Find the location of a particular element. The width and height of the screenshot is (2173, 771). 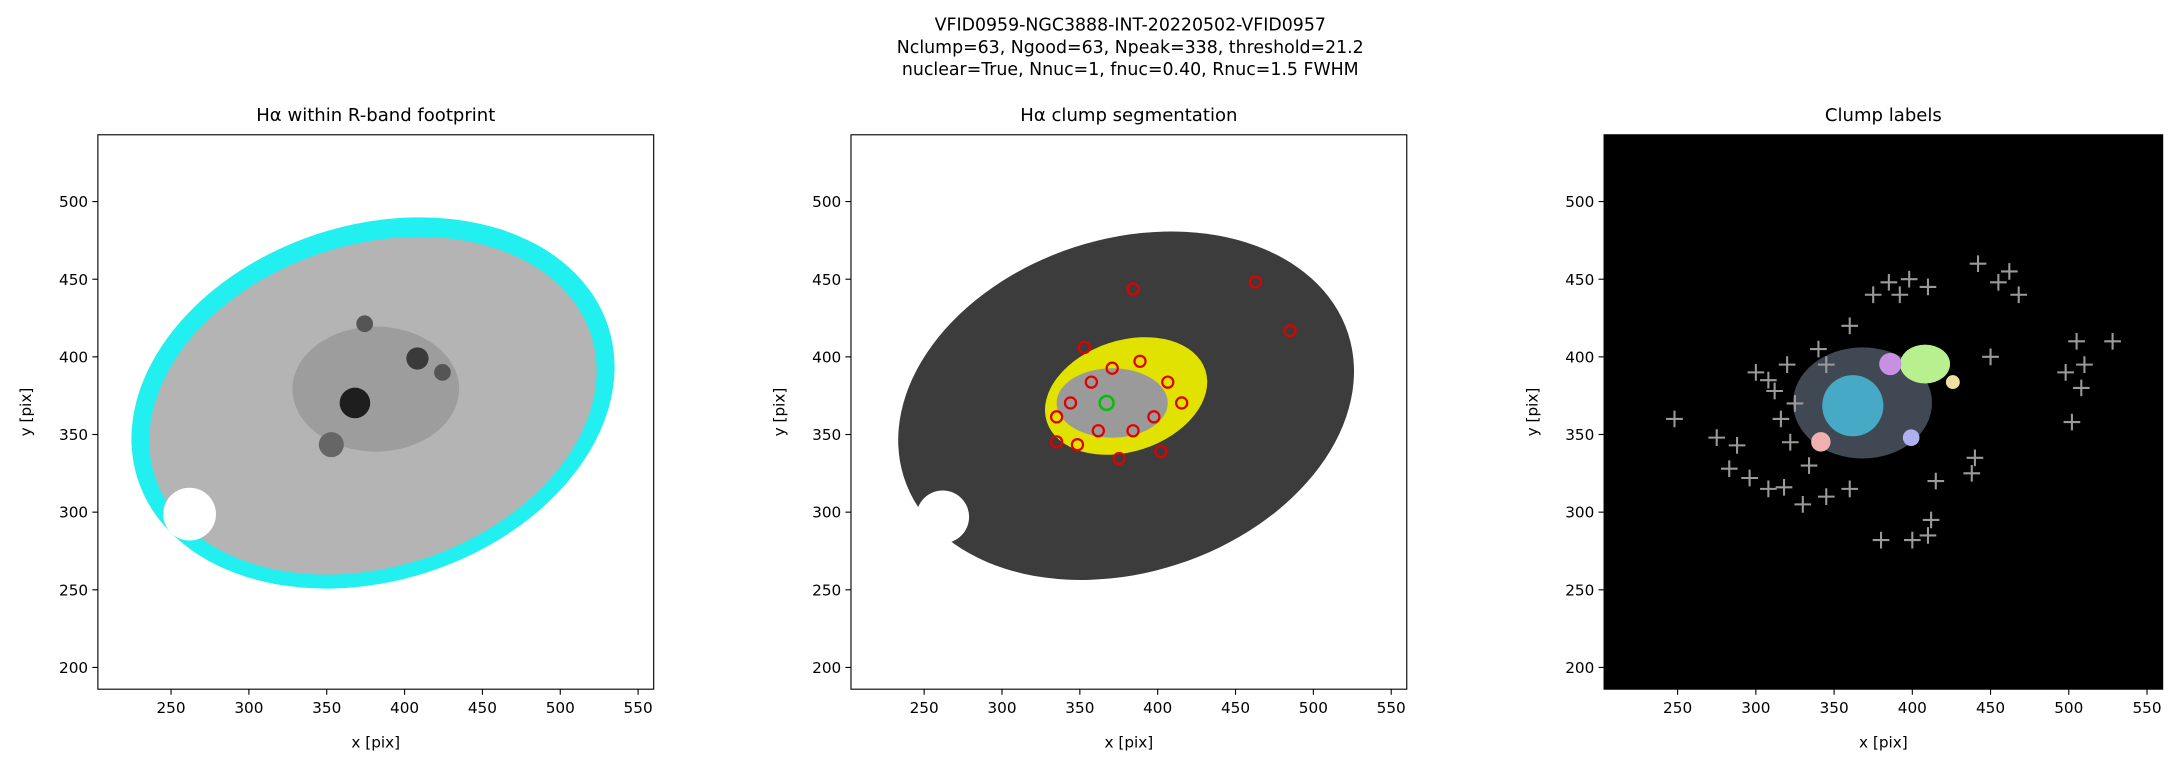

panel-title: Hα clump segmentation is located at coordinates (1128, 115).